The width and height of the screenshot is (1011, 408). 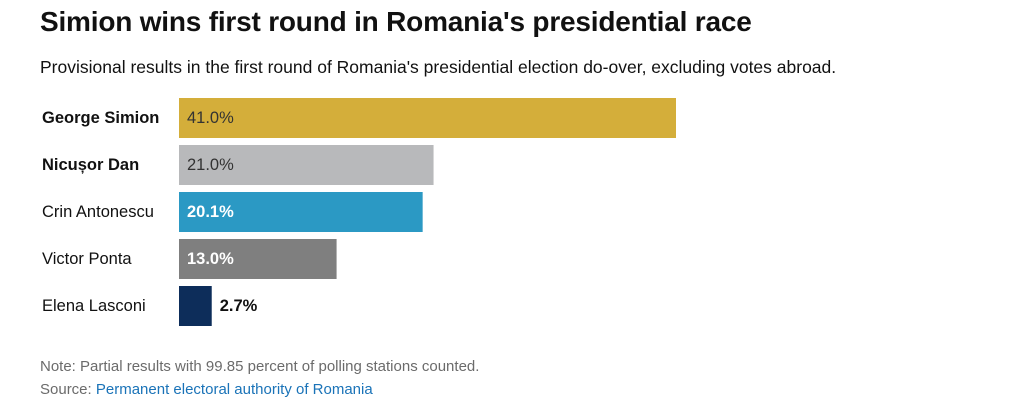 What do you see at coordinates (94, 306) in the screenshot?
I see `category-label: Elena Lasconi` at bounding box center [94, 306].